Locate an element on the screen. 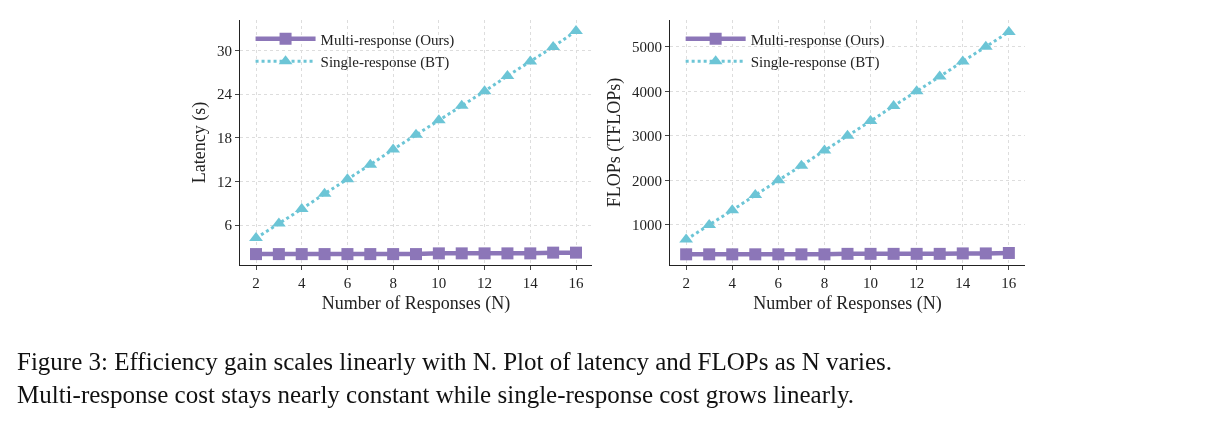 This screenshot has width=1224, height=423. y-axis-title: Latency (s) is located at coordinates (200, 142).